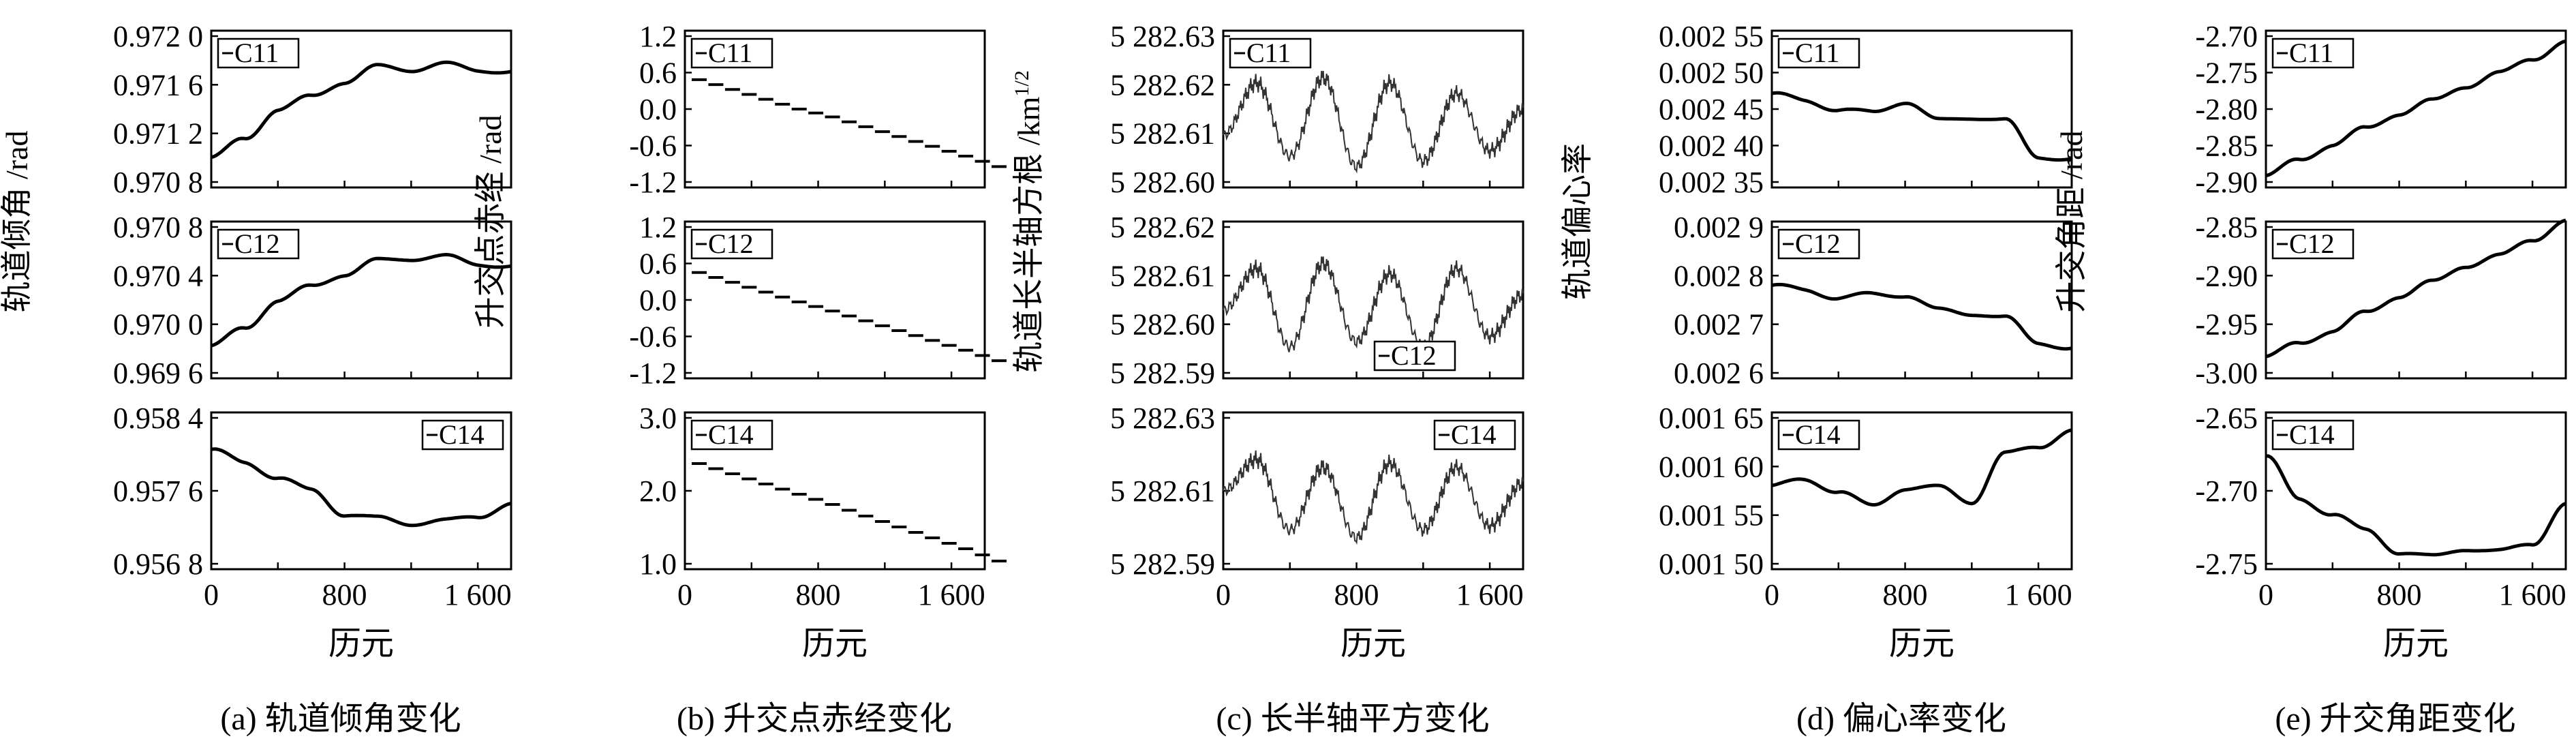 The image size is (2576, 741). What do you see at coordinates (658, 564) in the screenshot?
I see `y-tick-label: 1.0` at bounding box center [658, 564].